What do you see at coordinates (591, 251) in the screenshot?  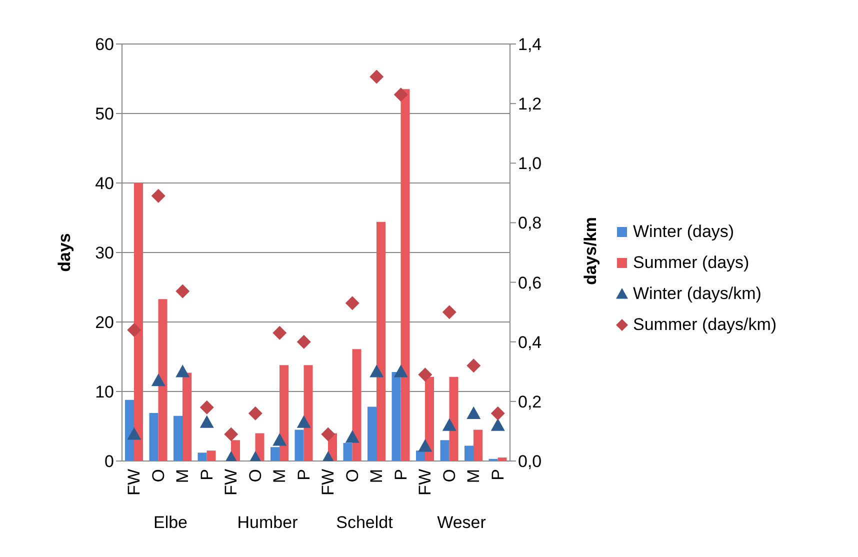 I see `y2-axis-title: days/km` at bounding box center [591, 251].